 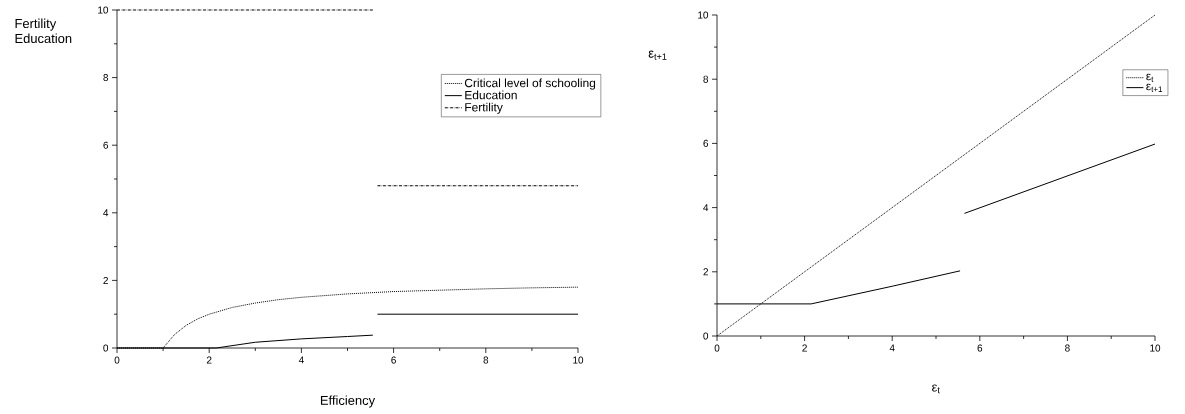 I want to click on legend-label: Fertility, so click(x=484, y=108).